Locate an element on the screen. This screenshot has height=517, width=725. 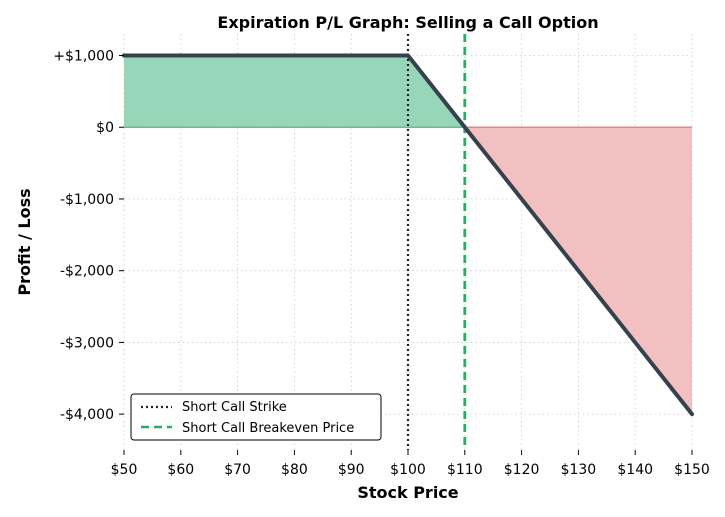
x-tick-label: $60 is located at coordinates (180, 470).